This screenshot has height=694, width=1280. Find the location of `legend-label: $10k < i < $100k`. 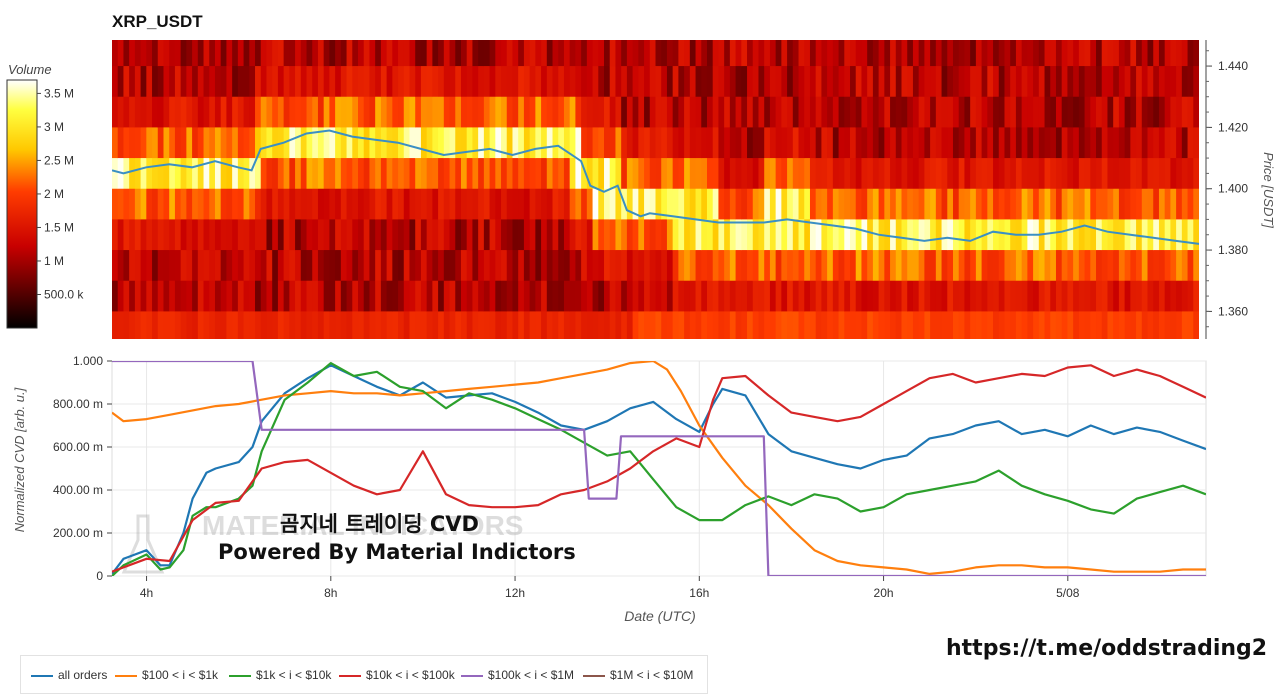

legend-label: $10k < i < $100k is located at coordinates (410, 675).